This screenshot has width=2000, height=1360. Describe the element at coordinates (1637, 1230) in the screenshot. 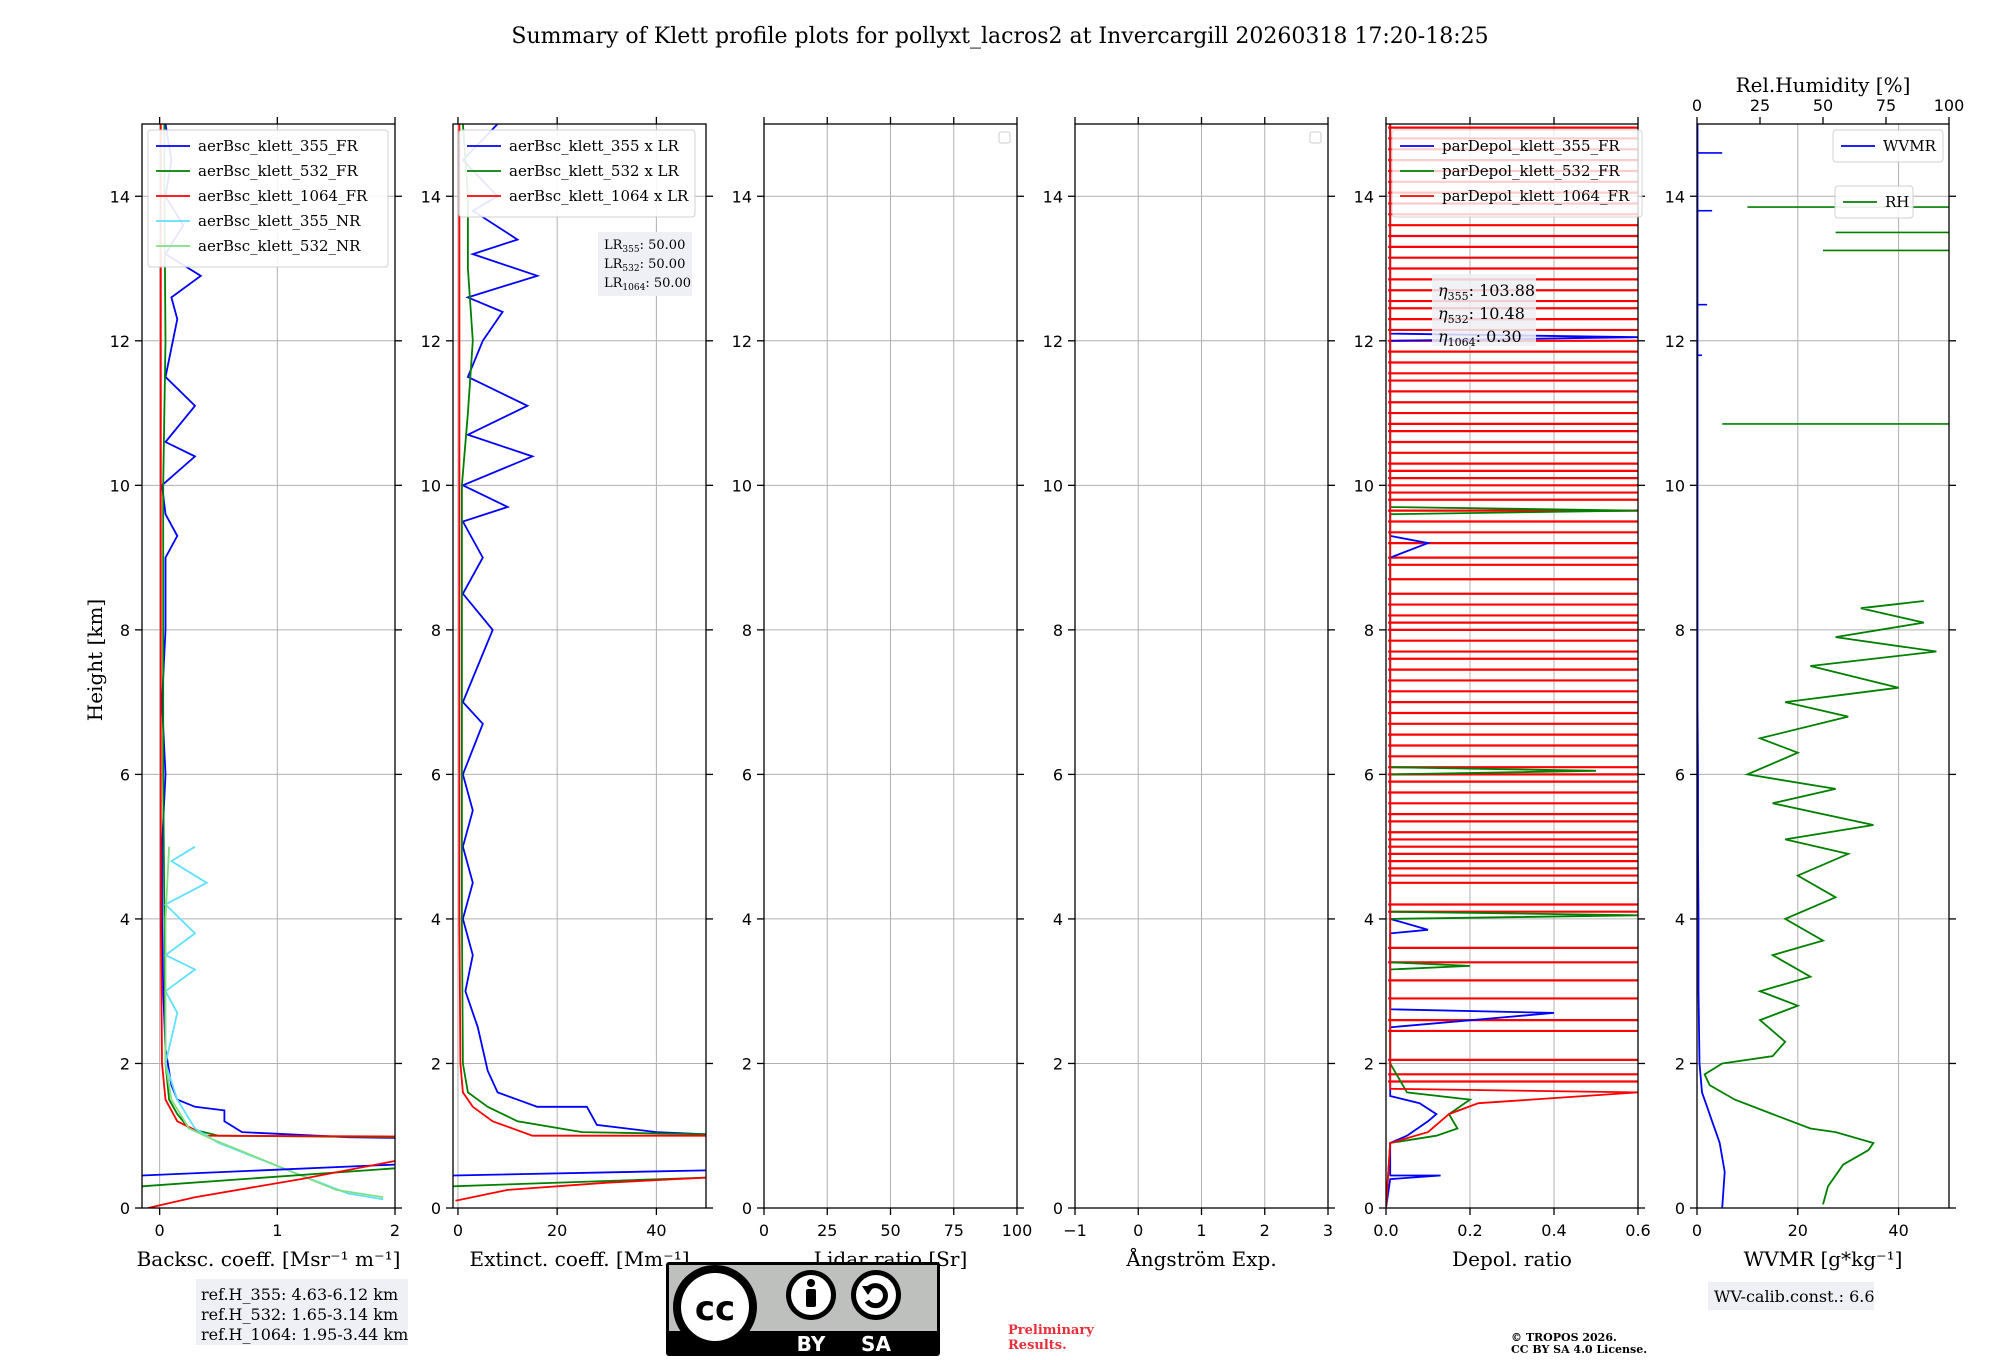

I see `x-tick-label: 0.6` at that location.